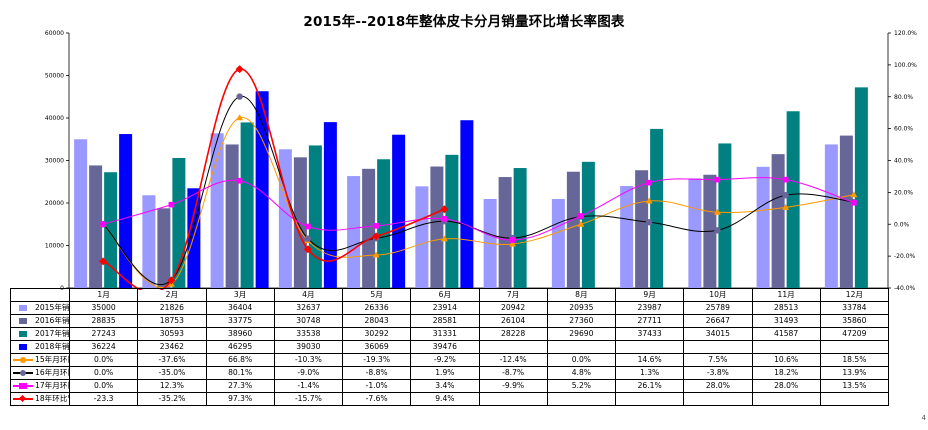 The width and height of the screenshot is (928, 430). Describe the element at coordinates (376, 360) in the screenshot. I see `table-cell: -19.3%` at that location.